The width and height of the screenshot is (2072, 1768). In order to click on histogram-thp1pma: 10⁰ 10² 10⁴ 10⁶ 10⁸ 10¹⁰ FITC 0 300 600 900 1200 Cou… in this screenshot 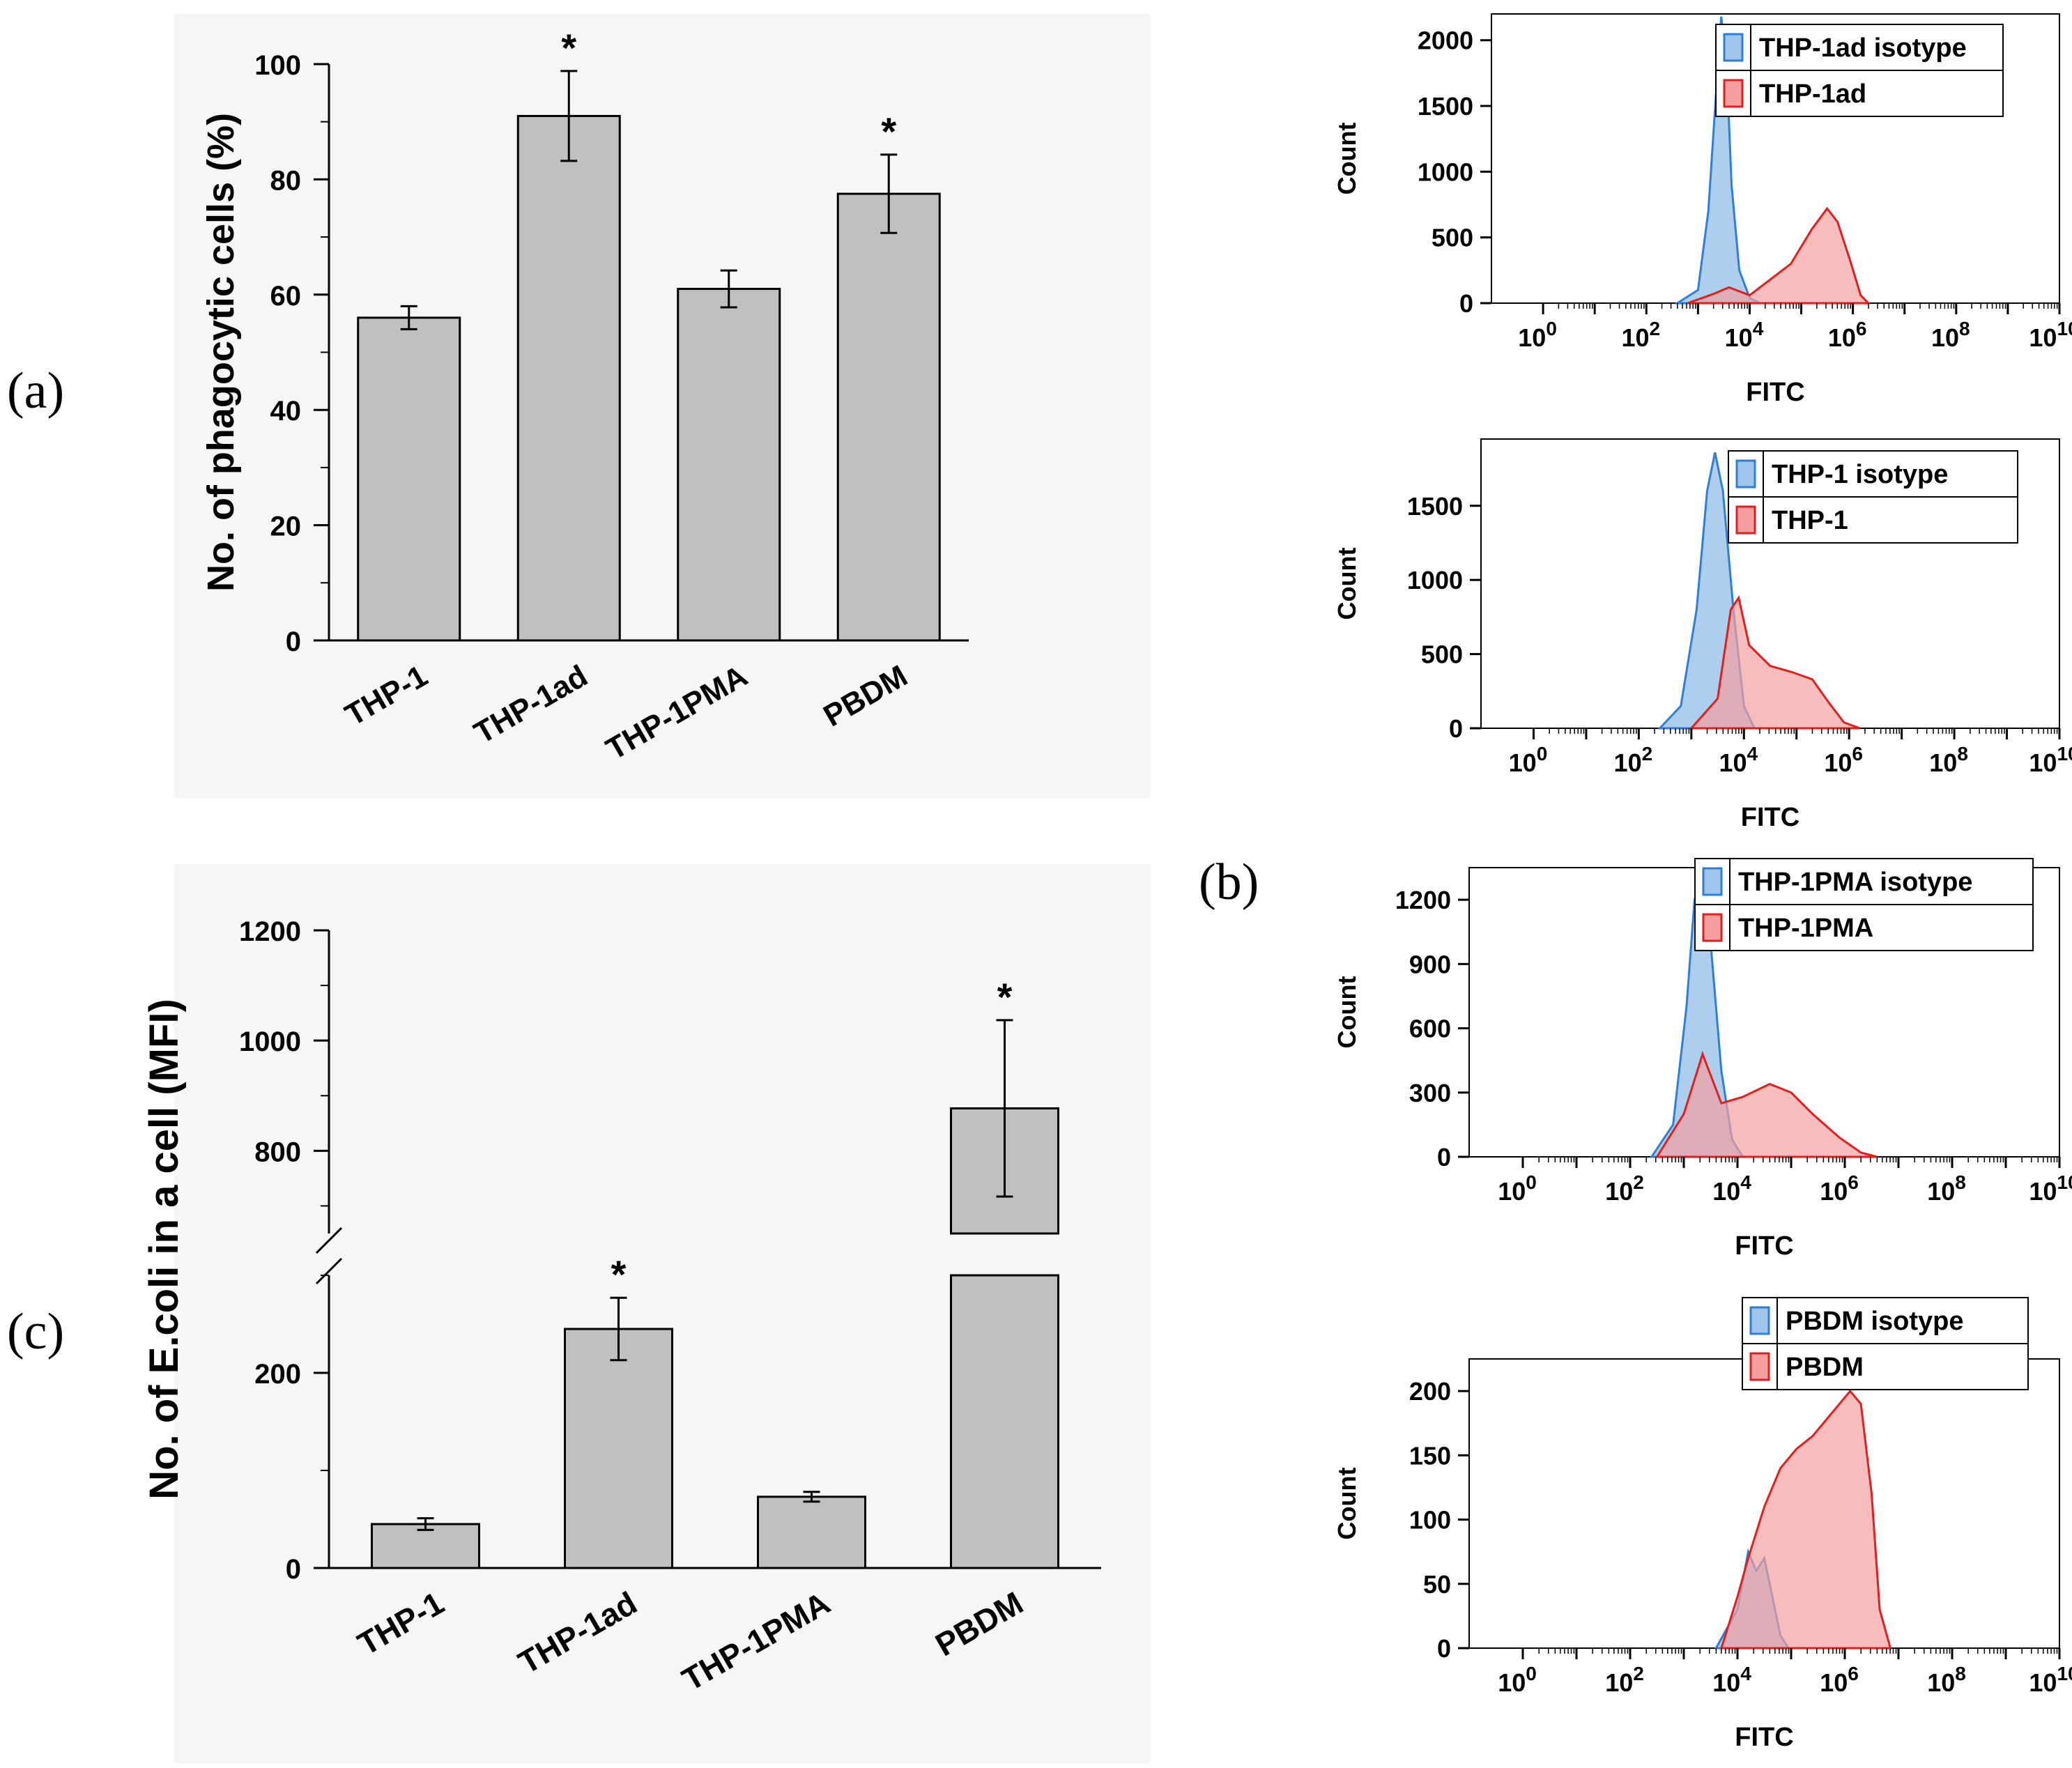, I will do `click(1702, 1059)`.